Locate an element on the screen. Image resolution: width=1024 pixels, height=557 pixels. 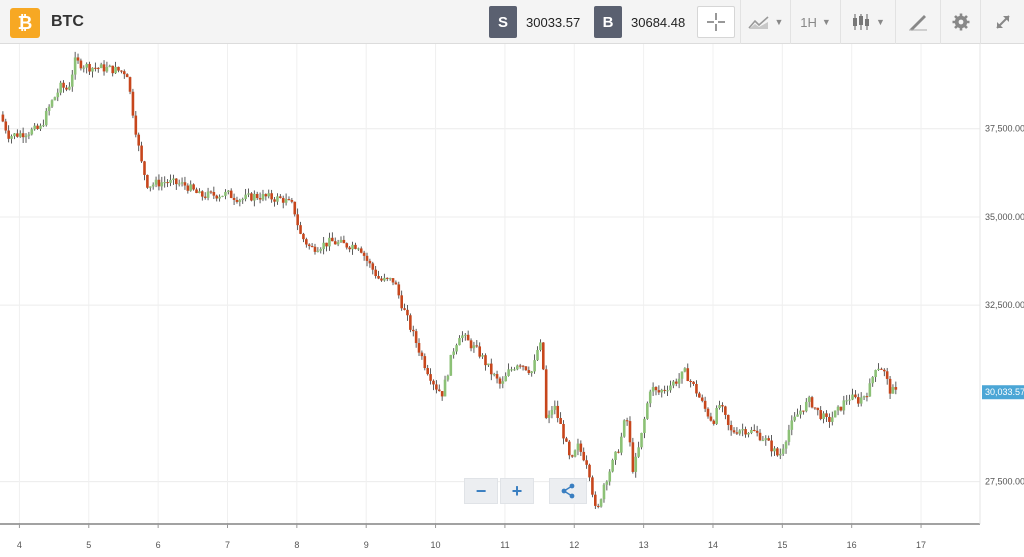
line-style-button: ▼ is located at coordinates (765, 22).